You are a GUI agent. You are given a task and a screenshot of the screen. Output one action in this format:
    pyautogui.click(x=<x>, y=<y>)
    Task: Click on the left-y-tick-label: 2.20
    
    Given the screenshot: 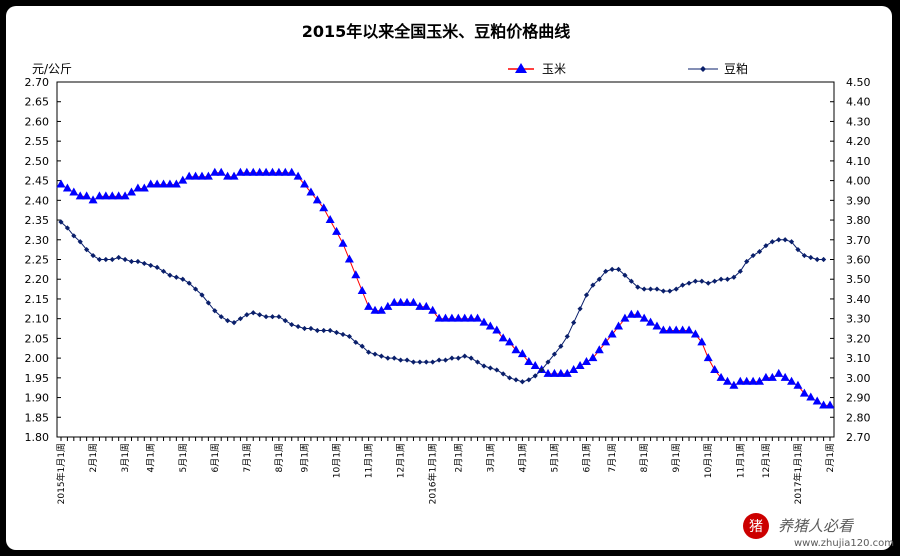 What is the action you would take?
    pyautogui.click(x=37, y=279)
    